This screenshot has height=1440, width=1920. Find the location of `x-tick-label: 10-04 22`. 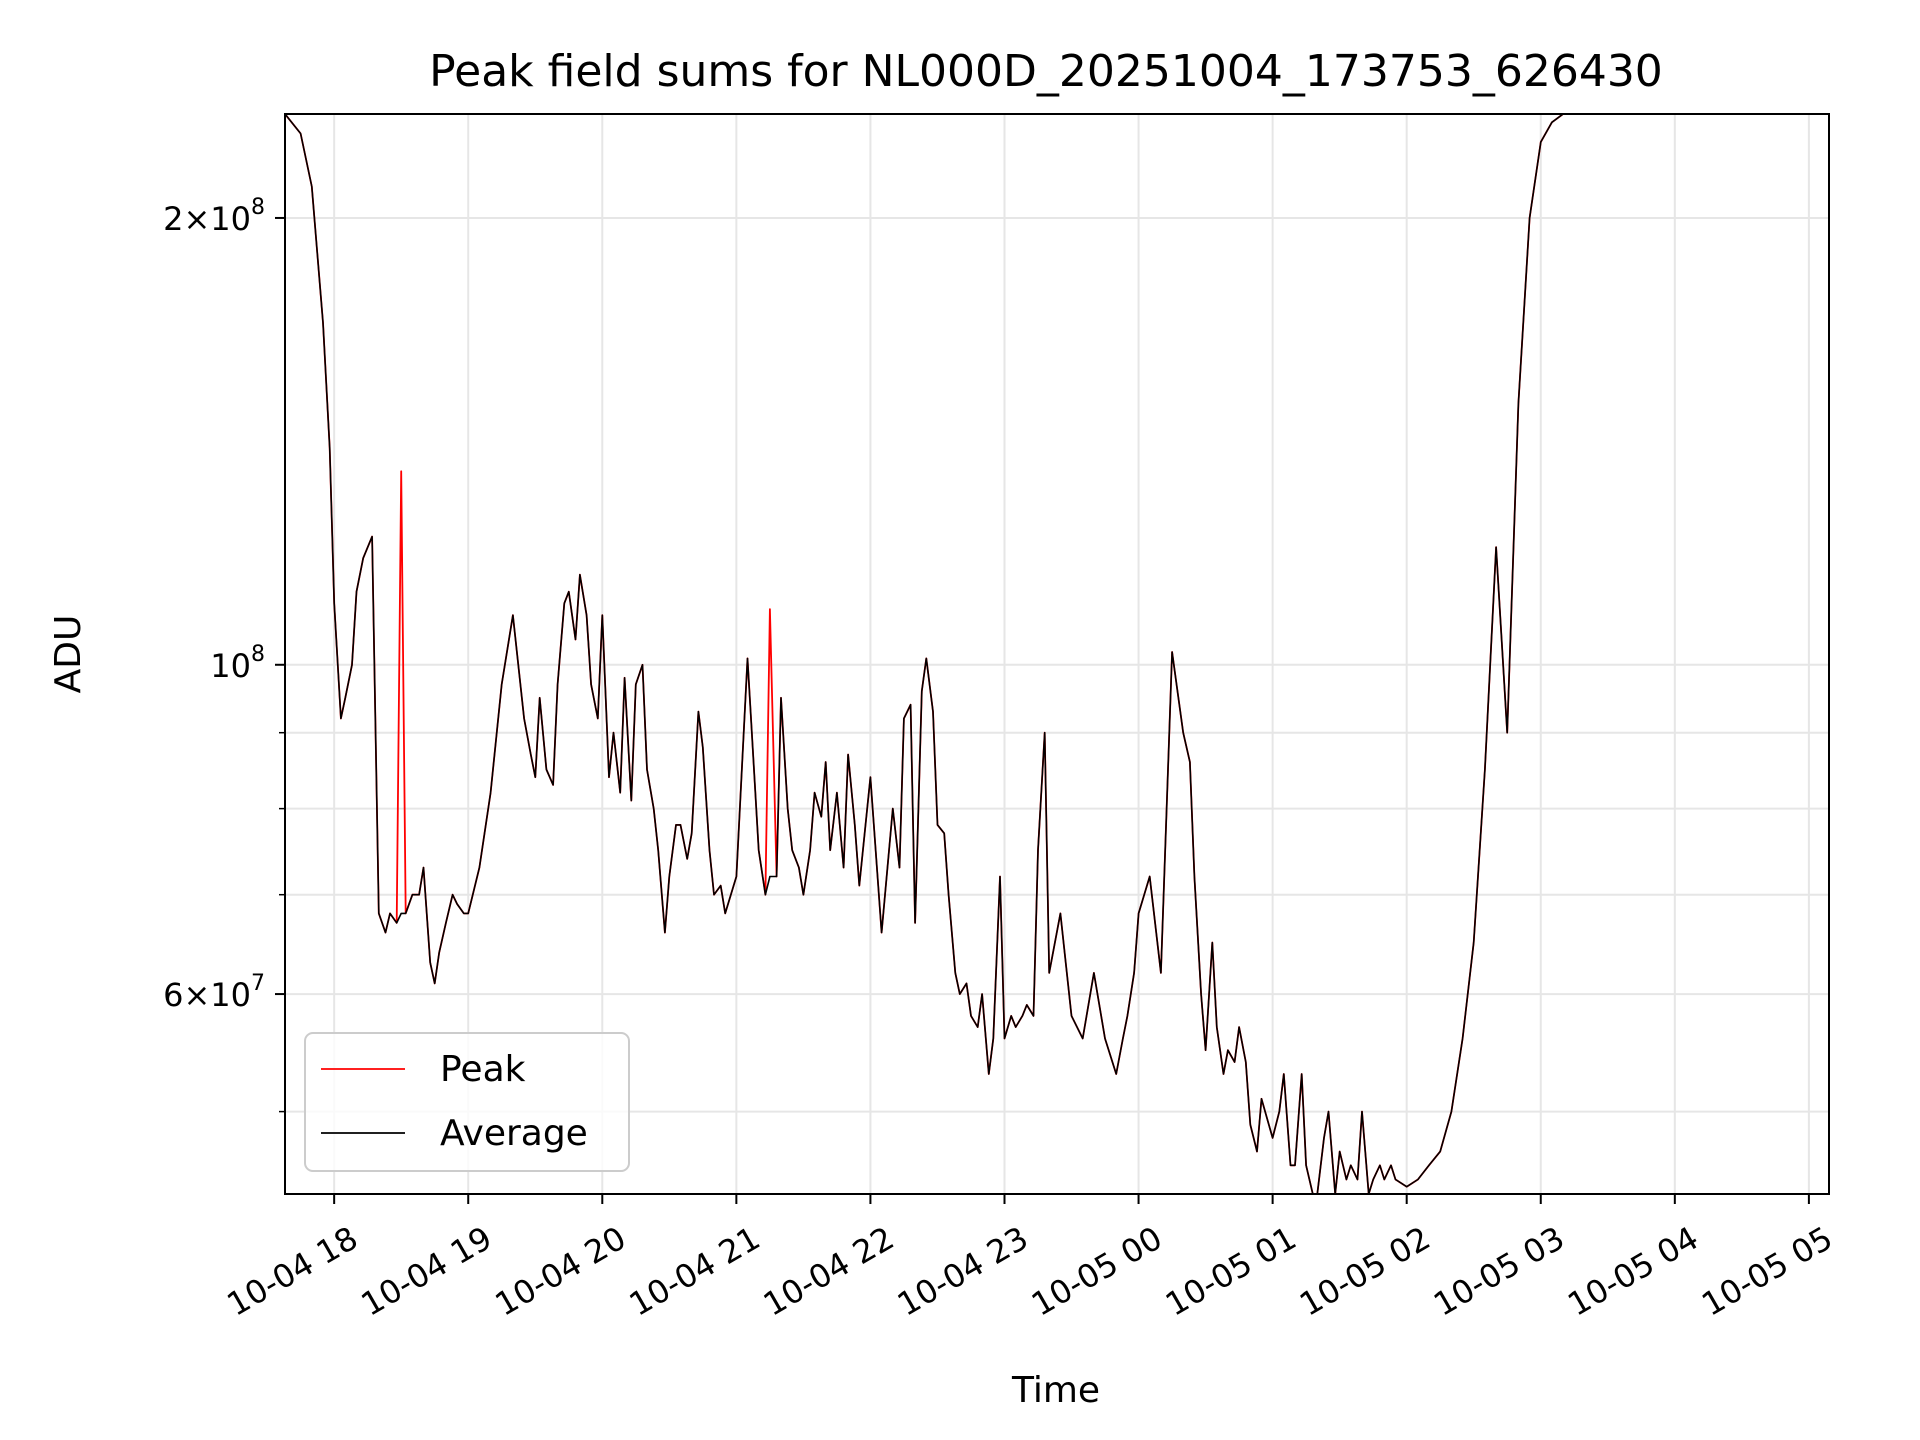

x-tick-label: 10-04 22 is located at coordinates (829, 1271).